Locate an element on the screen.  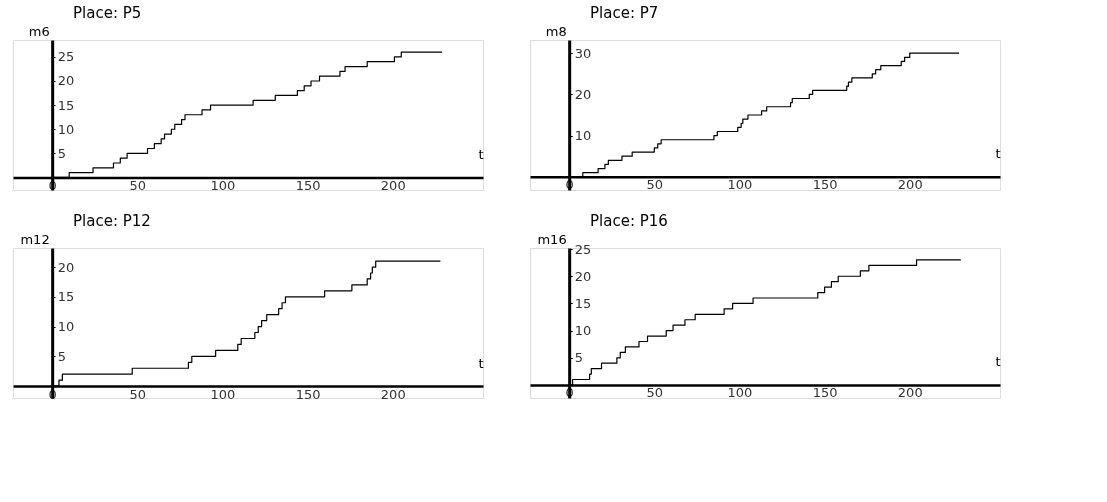
y-axis-title: m12 is located at coordinates (35, 239).